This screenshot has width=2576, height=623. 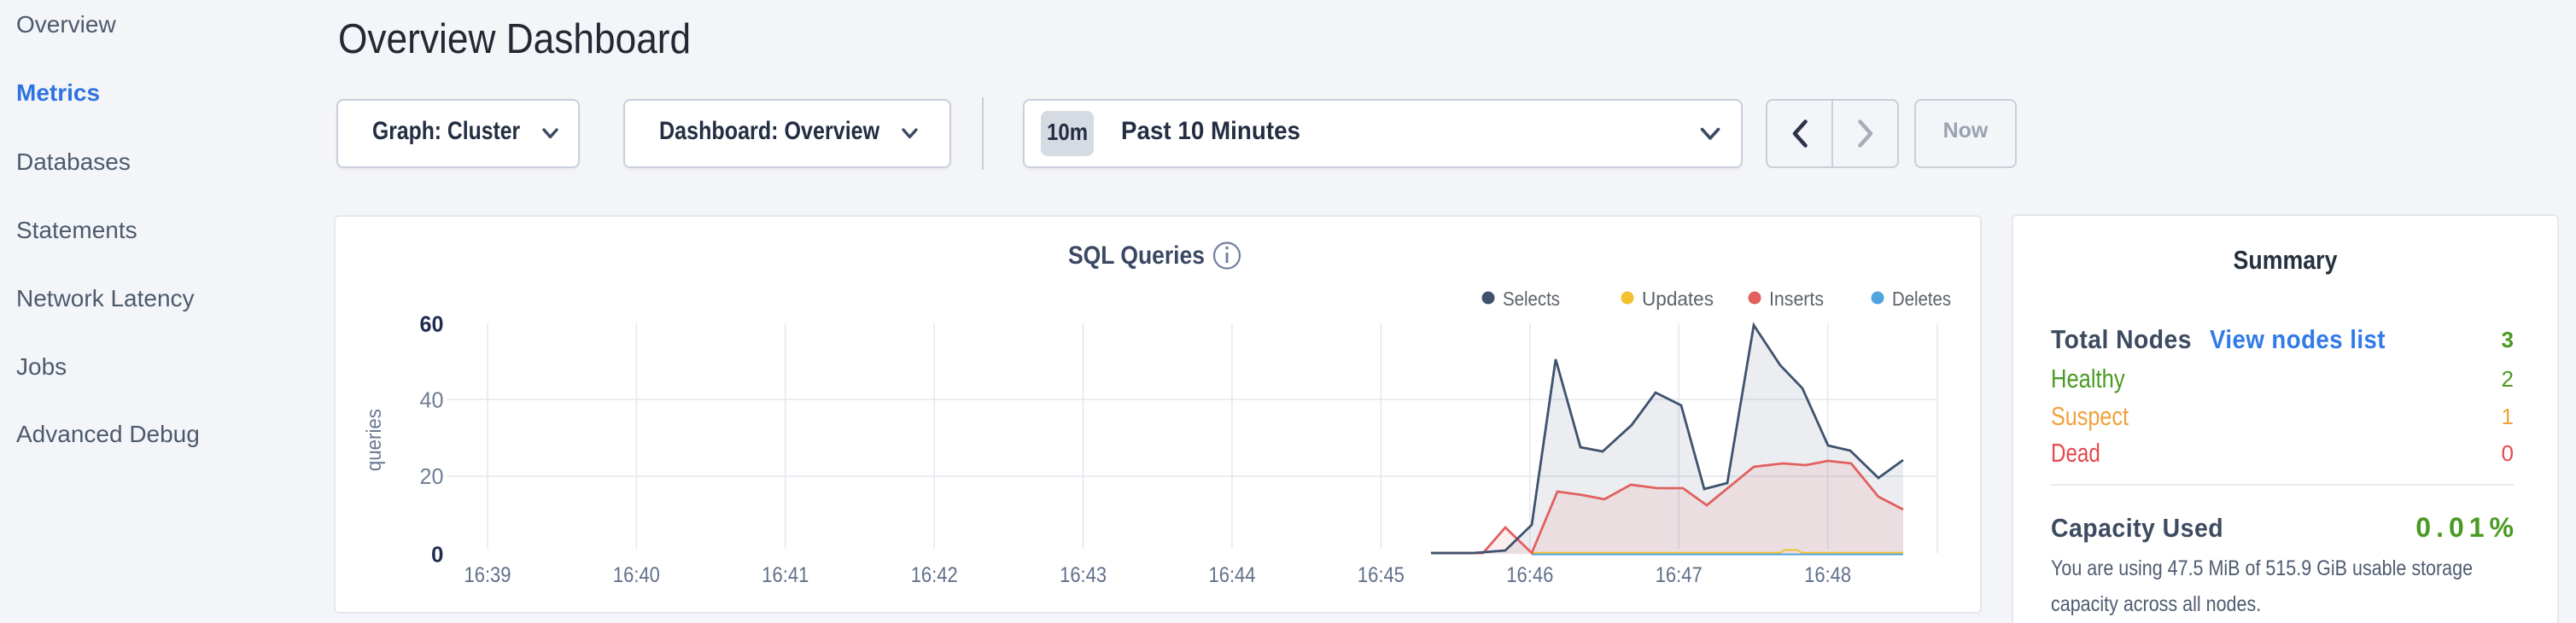 What do you see at coordinates (374, 440) in the screenshot?
I see `svg-text: queries` at bounding box center [374, 440].